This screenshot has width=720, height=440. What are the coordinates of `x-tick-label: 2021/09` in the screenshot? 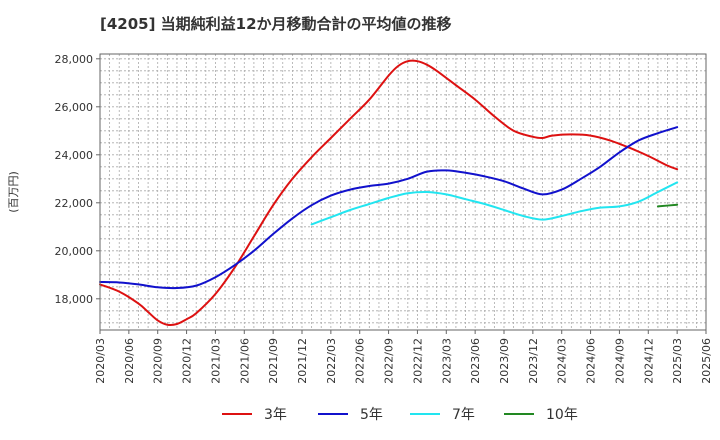 It's located at (273, 361).